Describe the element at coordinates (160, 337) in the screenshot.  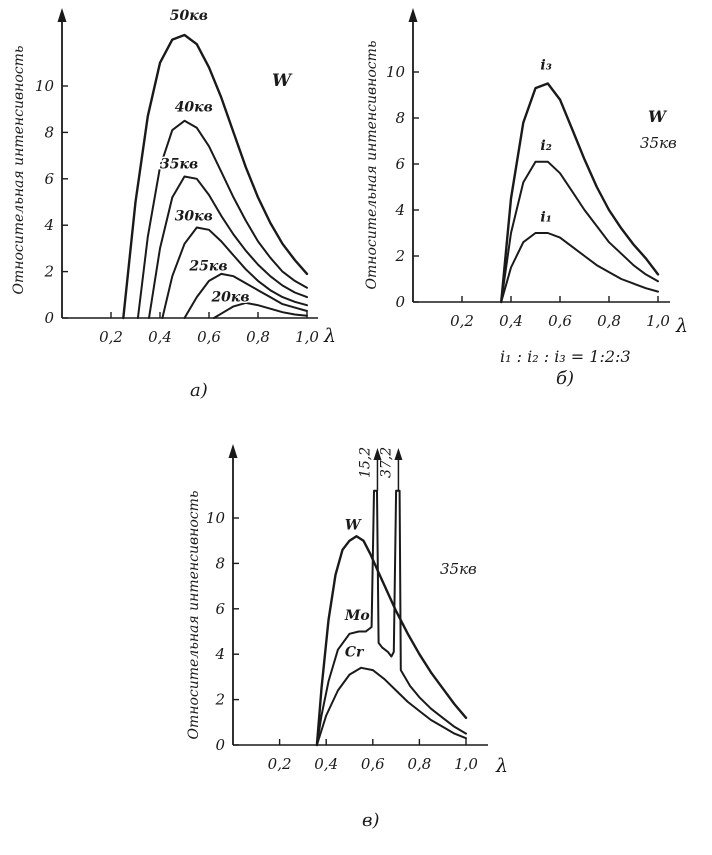
I see `panel-a-x-tick-label: 0,4` at that location.